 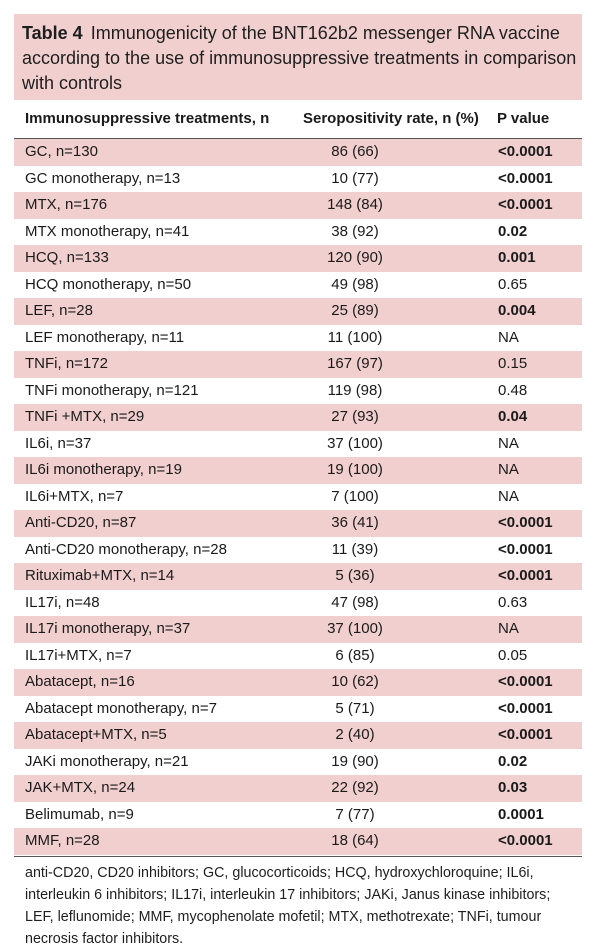 What do you see at coordinates (62, 602) in the screenshot?
I see `cell-treatment: IL17i, n=48` at bounding box center [62, 602].